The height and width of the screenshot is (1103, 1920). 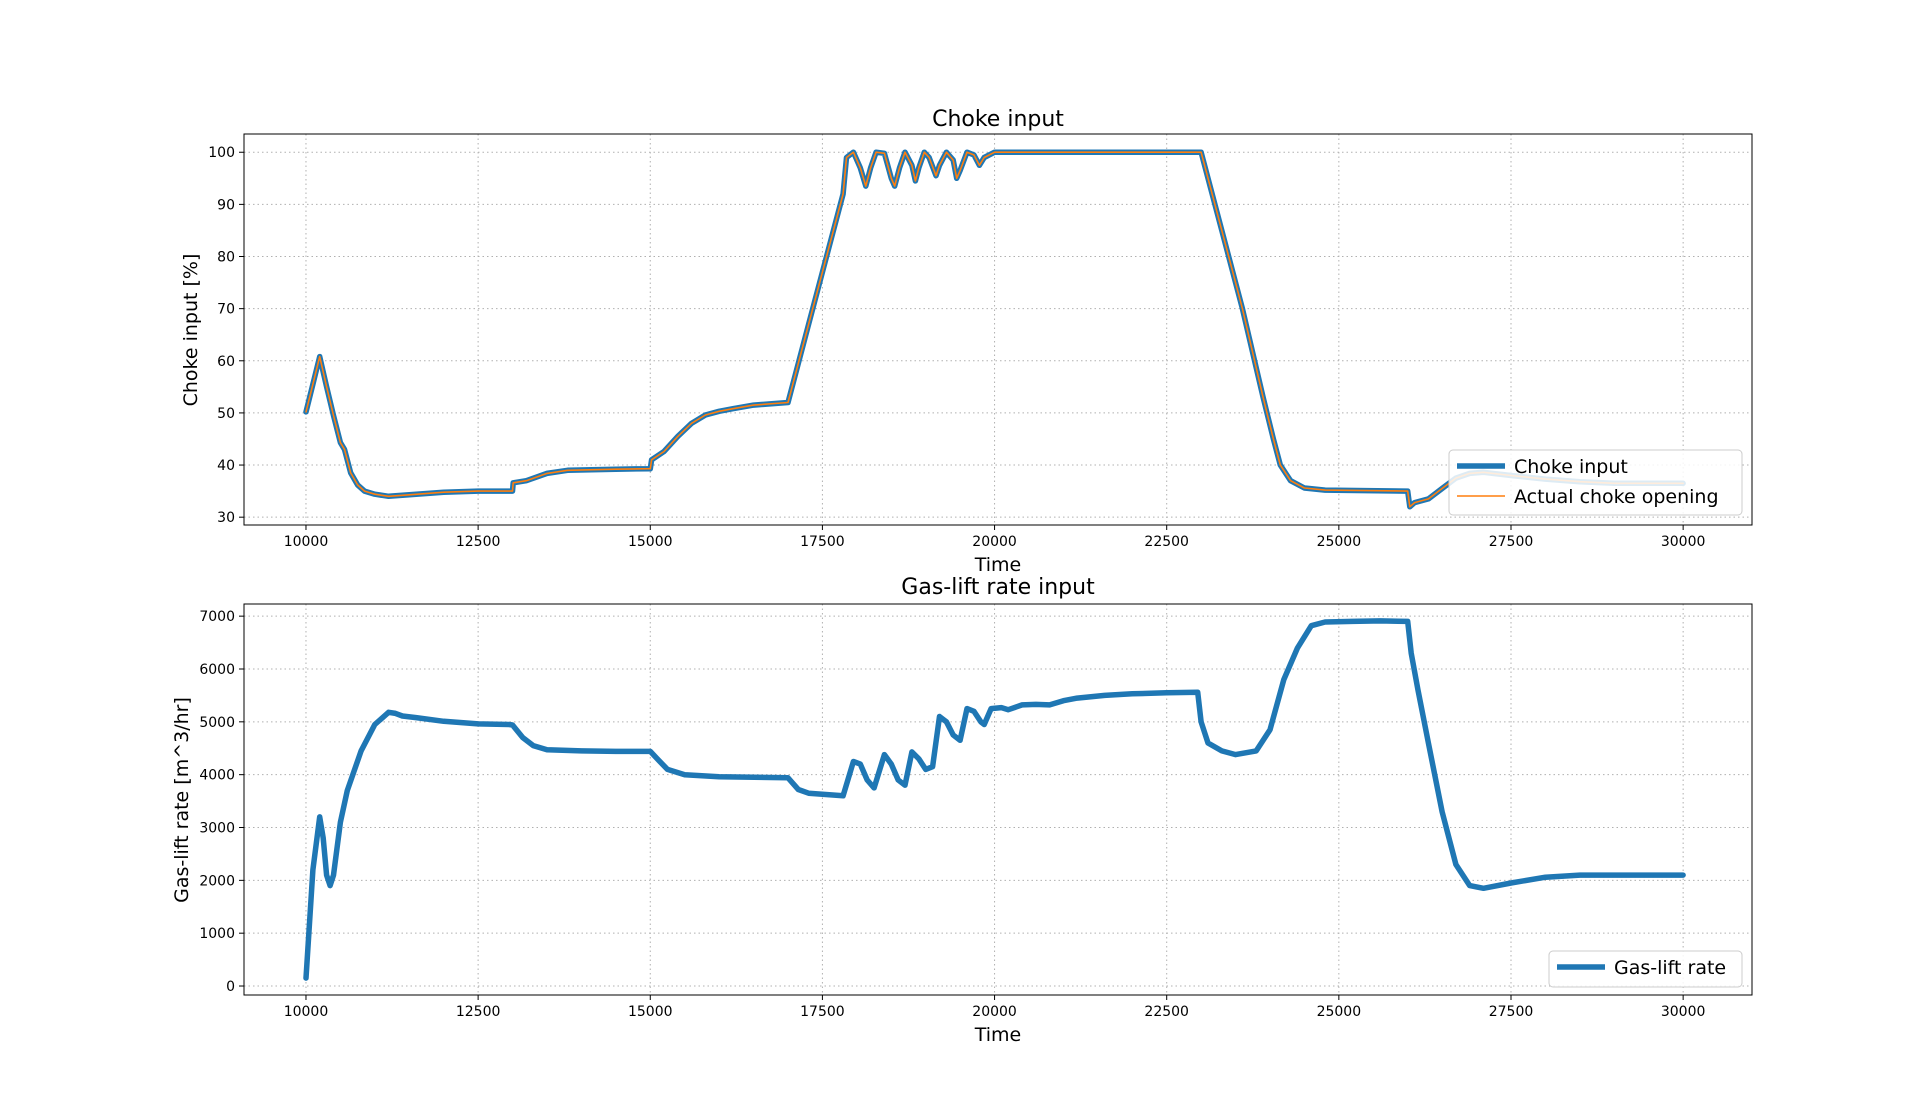 I want to click on choke-x-tick-label: 25000, so click(x=1339, y=542).